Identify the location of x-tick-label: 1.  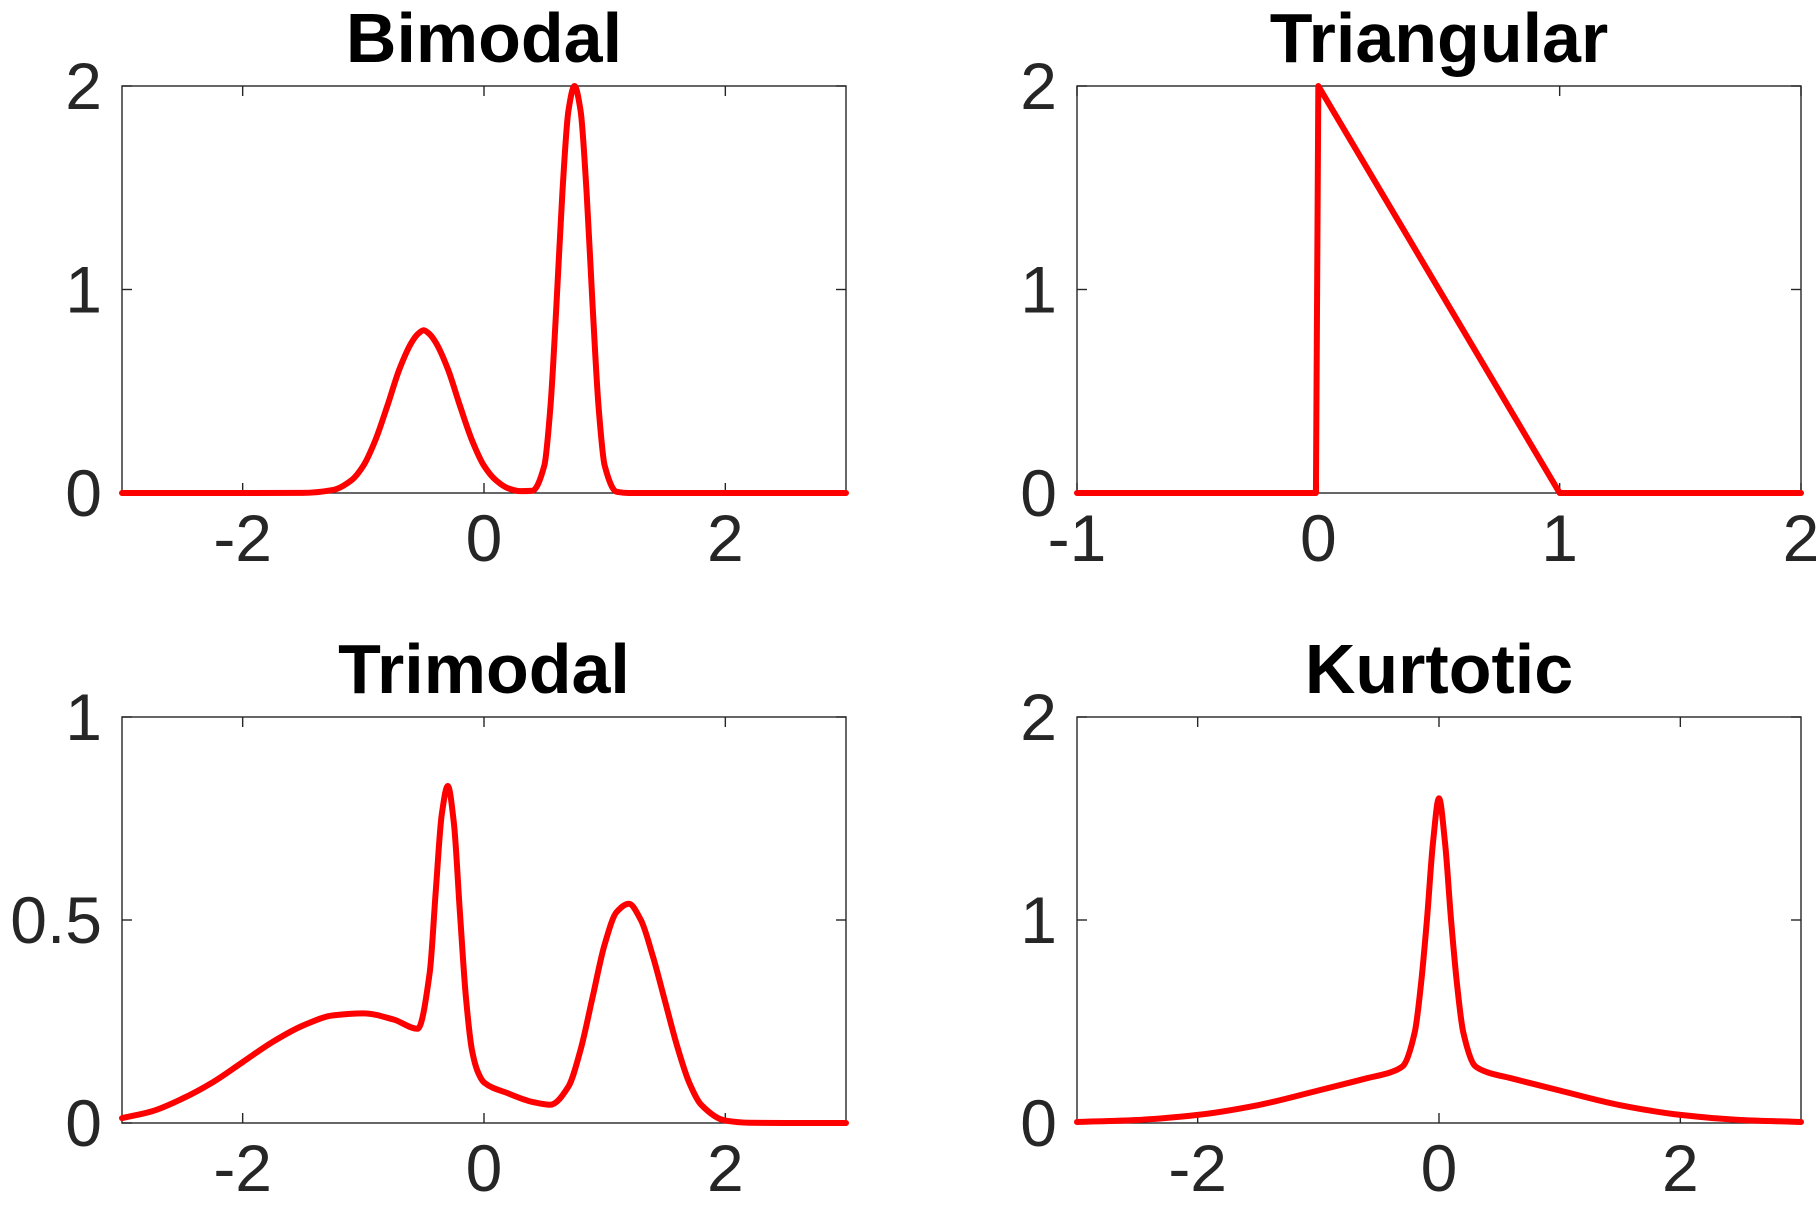
(1559, 538).